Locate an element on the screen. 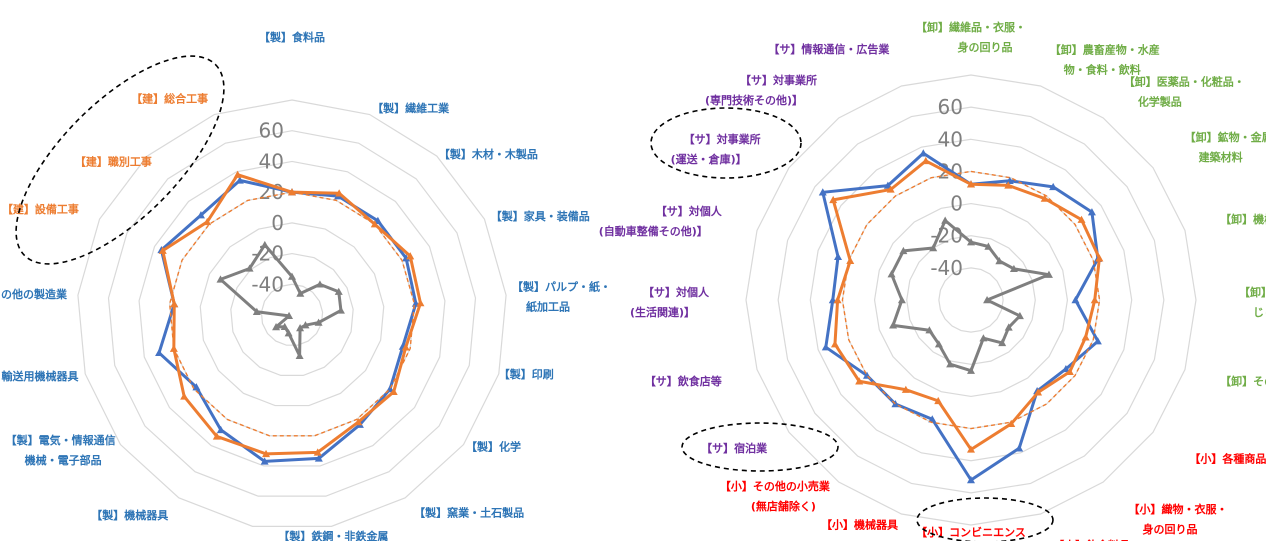  category-label: 【製】食料品 is located at coordinates (292, 37).